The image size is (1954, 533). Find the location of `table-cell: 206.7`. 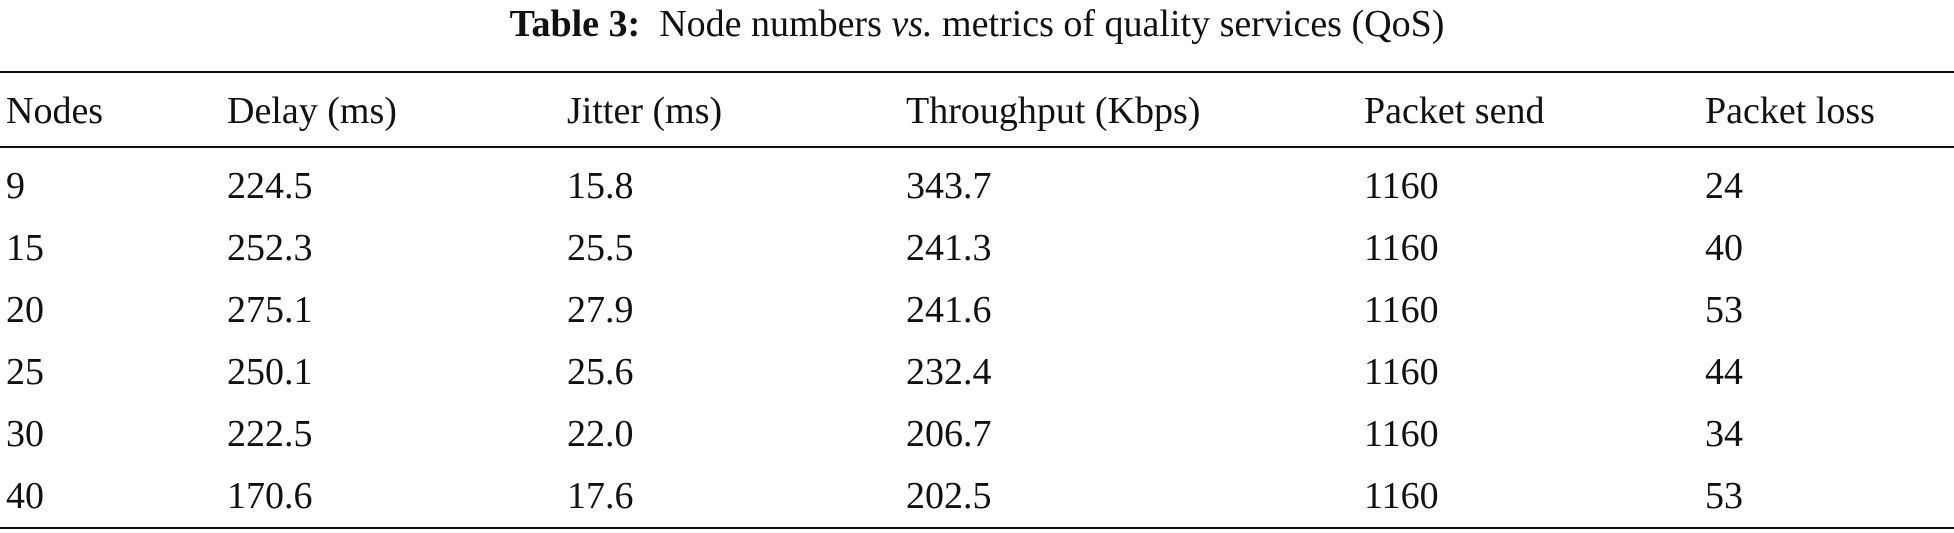

table-cell: 206.7 is located at coordinates (949, 434).